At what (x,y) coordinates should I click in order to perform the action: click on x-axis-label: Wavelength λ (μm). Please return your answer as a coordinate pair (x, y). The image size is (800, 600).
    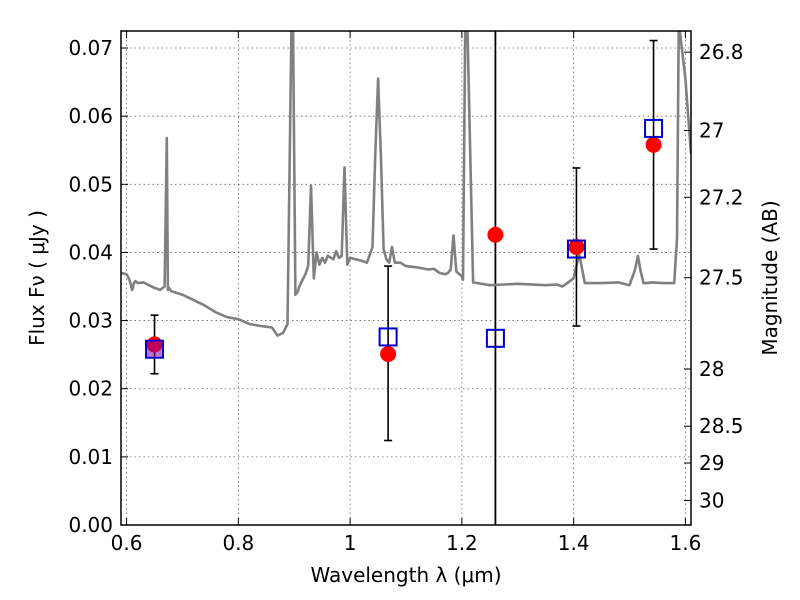
    Looking at the image, I should click on (405, 575).